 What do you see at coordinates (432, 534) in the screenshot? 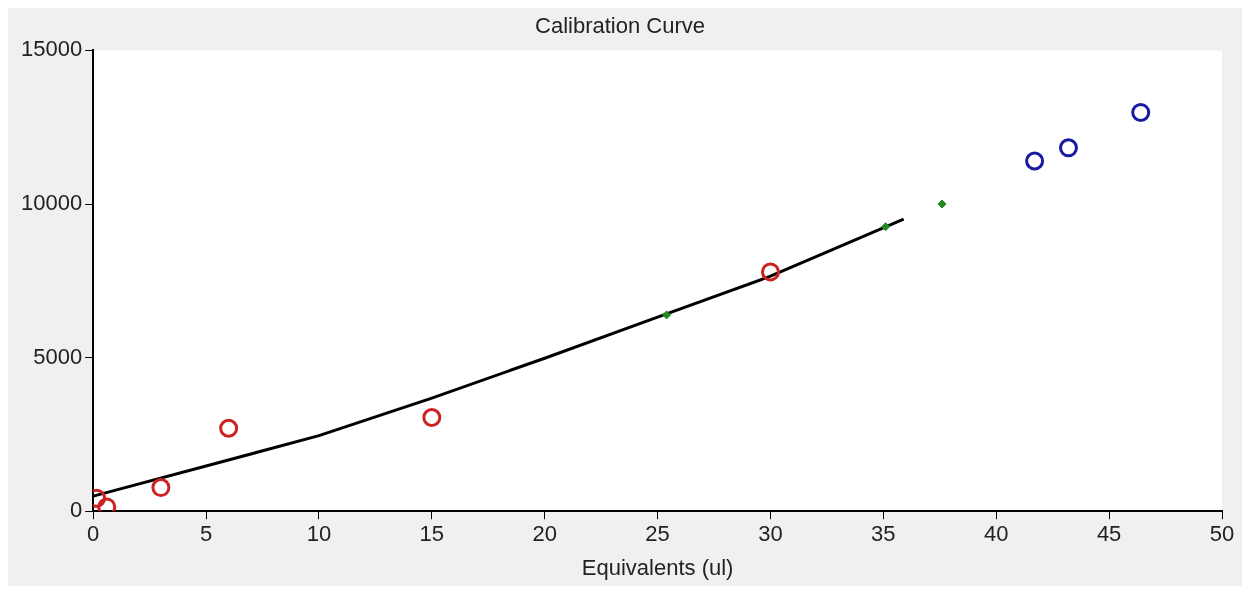
I see `x-tick-label: 15` at bounding box center [432, 534].